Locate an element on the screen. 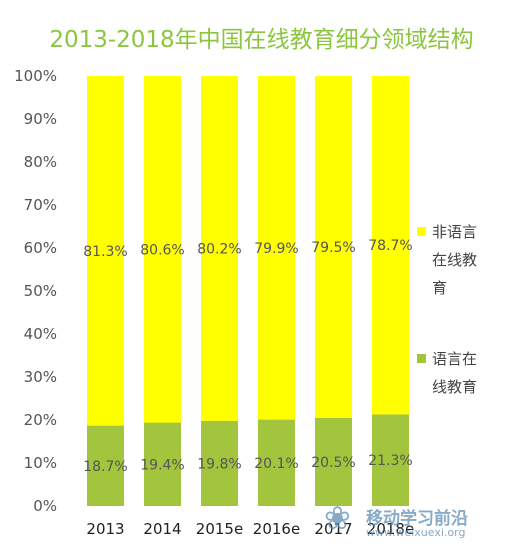 The height and width of the screenshot is (551, 523). data-label: 19.8% is located at coordinates (219, 464).